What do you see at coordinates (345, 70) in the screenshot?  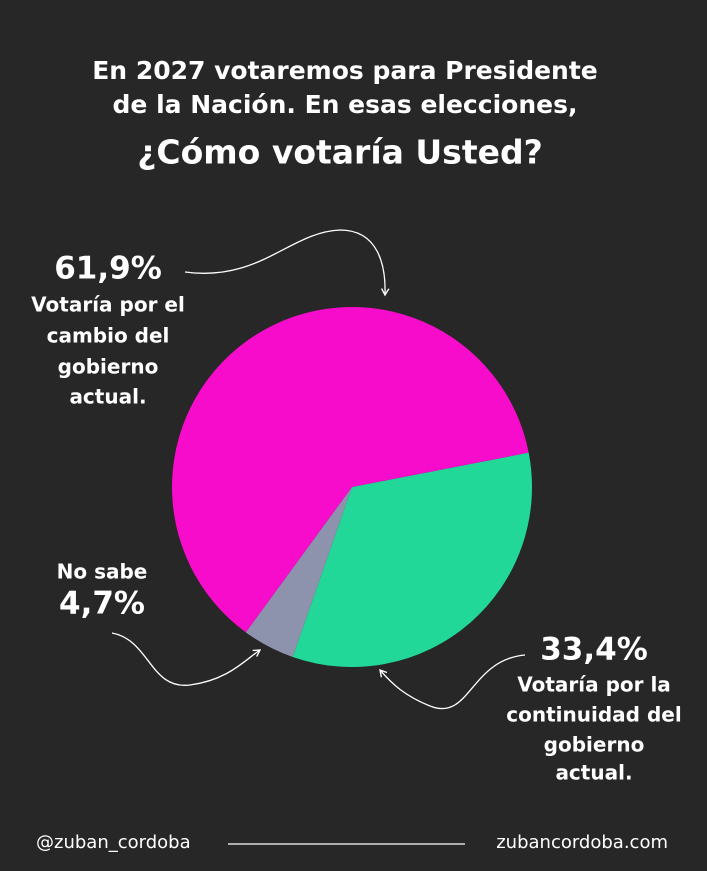 I see `title-line: En 2027 votaremos para Presidente` at bounding box center [345, 70].